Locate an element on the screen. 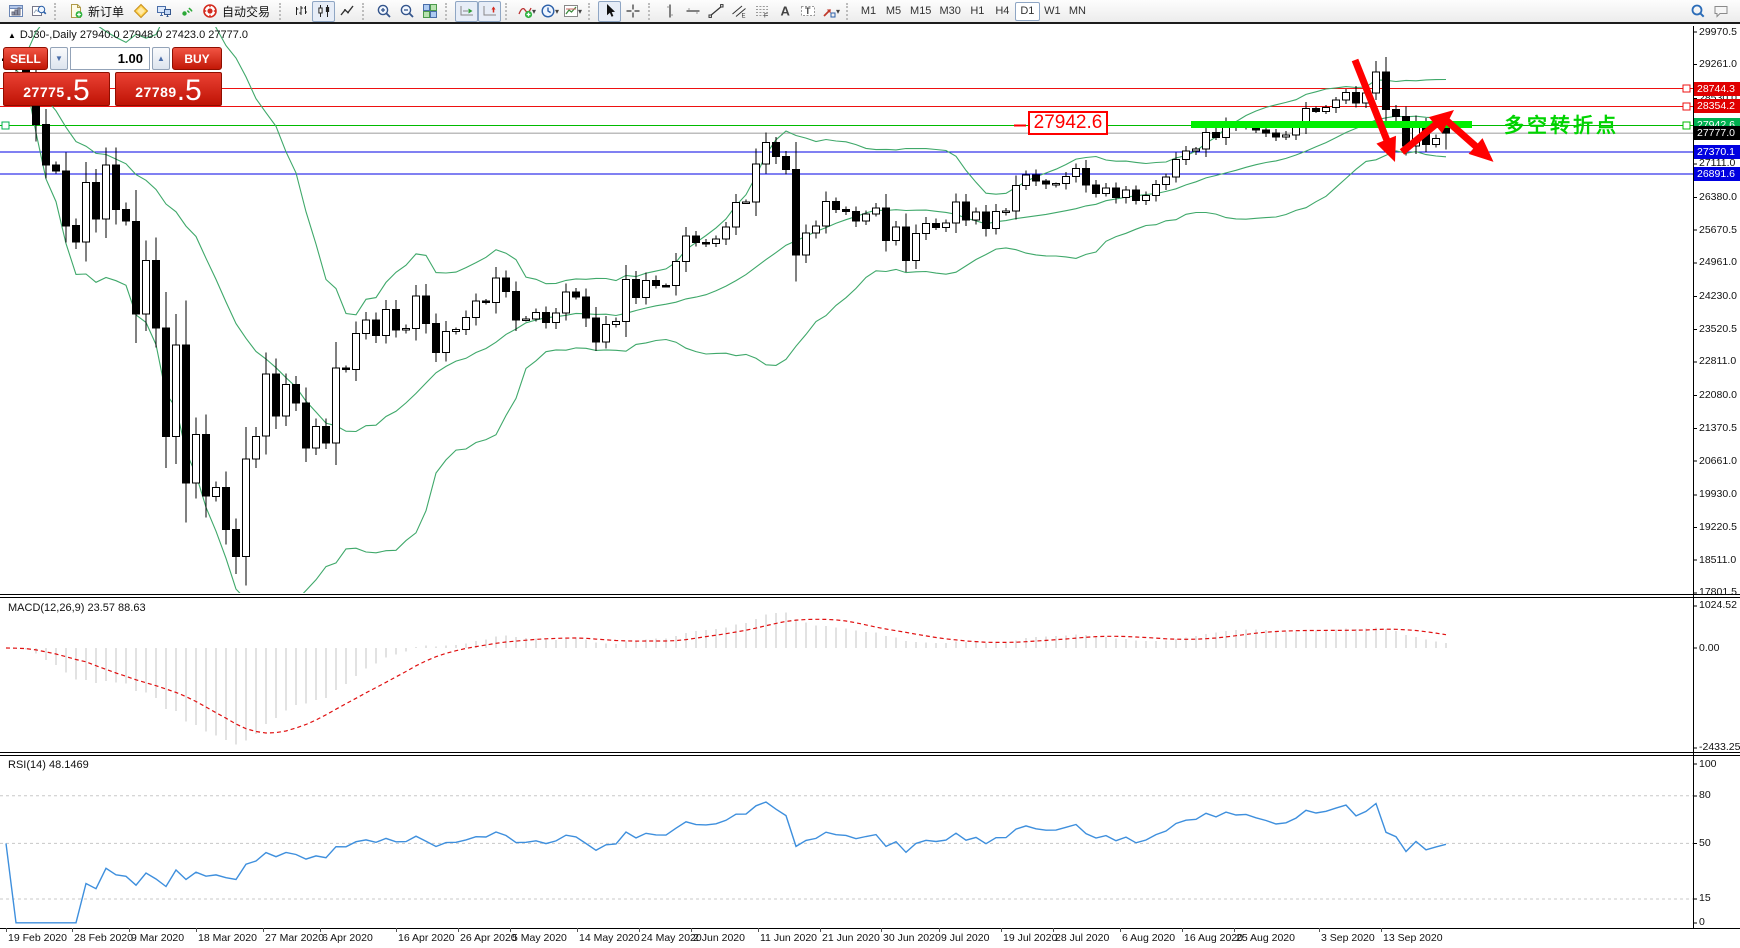 The width and height of the screenshot is (1740, 948). annotation-price-label: 27942.6 is located at coordinates (1068, 123).